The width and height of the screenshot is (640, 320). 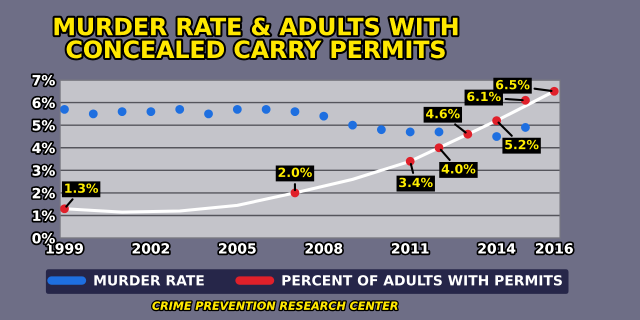 What do you see at coordinates (43, 148) in the screenshot?
I see `y-tick-label: 4%` at bounding box center [43, 148].